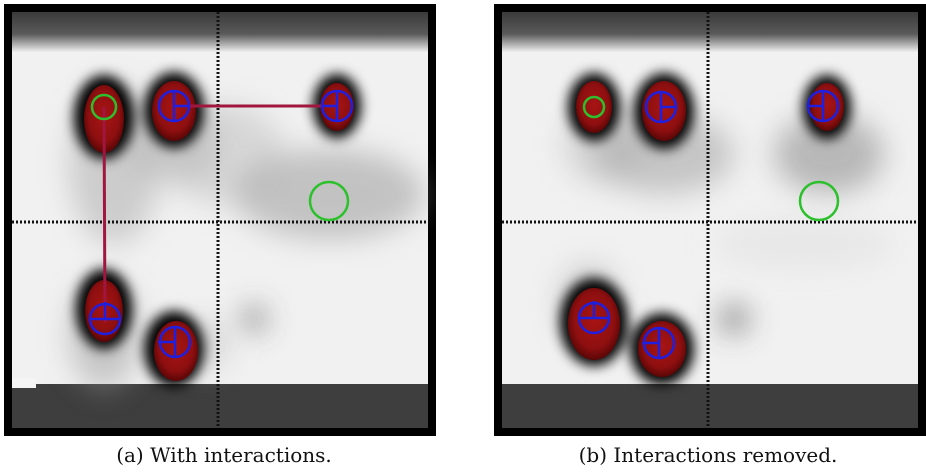  I want to click on caption-a: (a) With interactions., so click(224, 455).